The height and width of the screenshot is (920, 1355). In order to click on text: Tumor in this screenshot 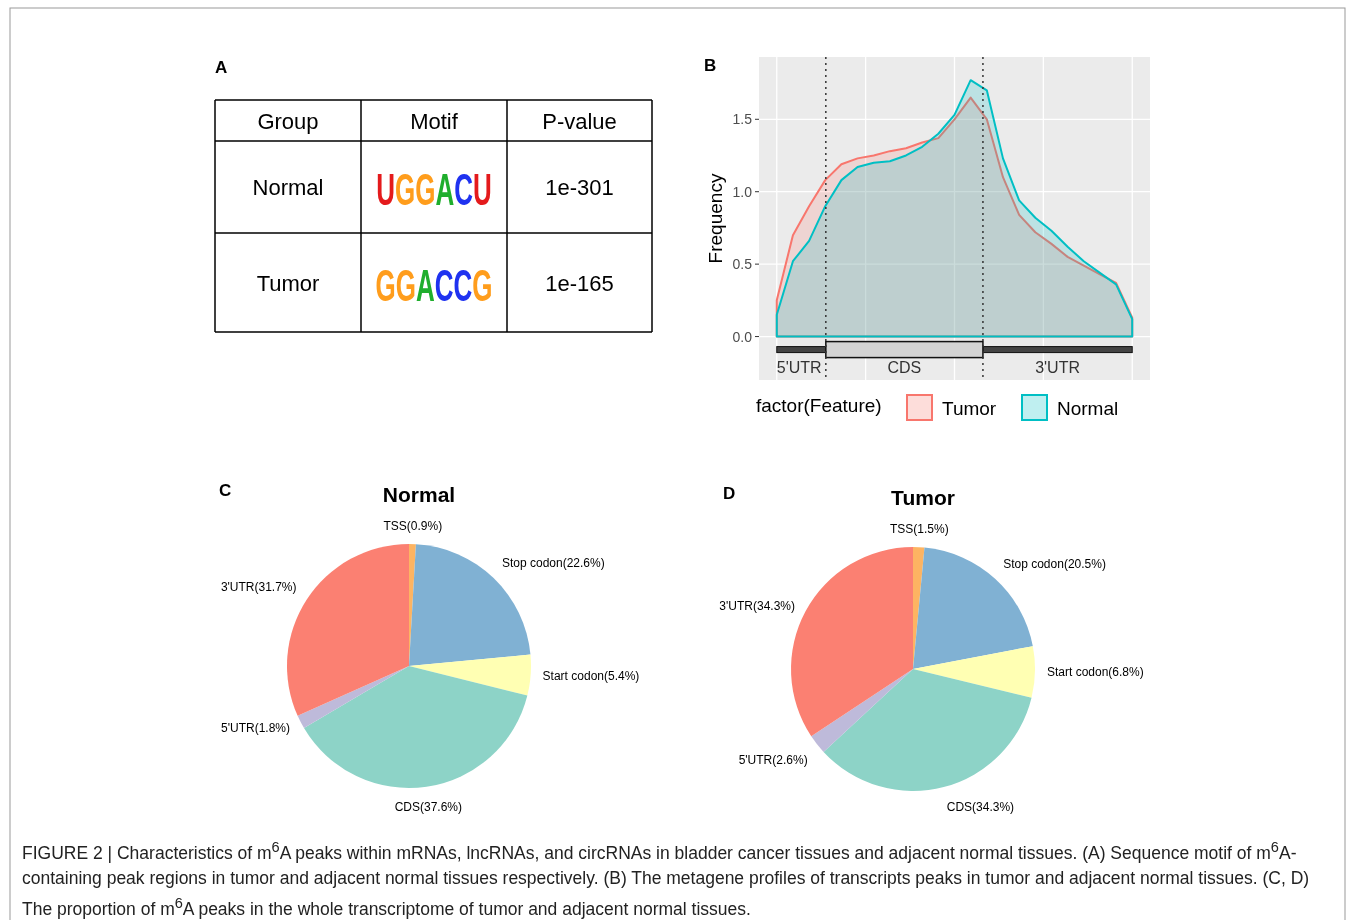, I will do `click(288, 283)`.